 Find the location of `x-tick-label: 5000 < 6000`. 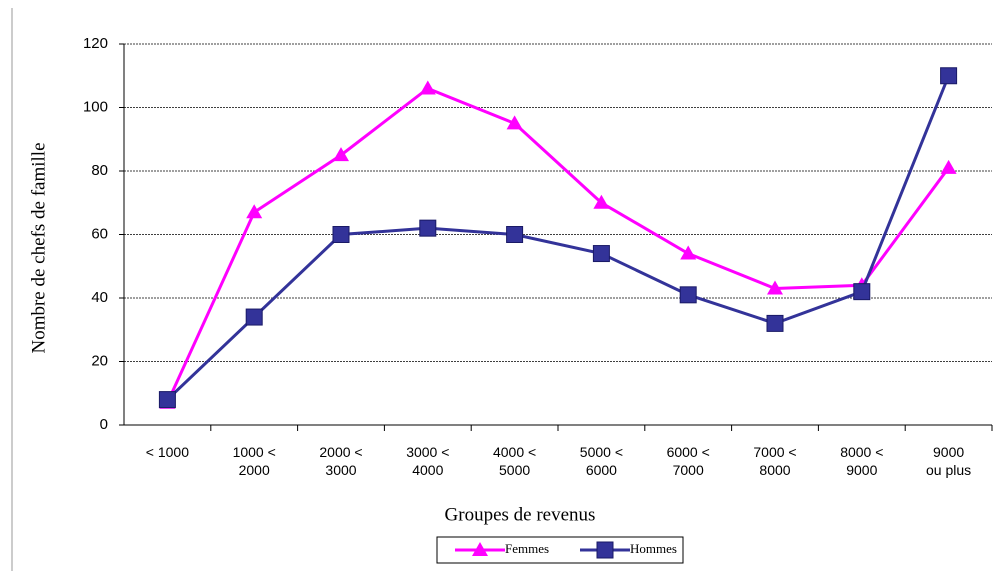

x-tick-label: 5000 < 6000 is located at coordinates (601, 461).